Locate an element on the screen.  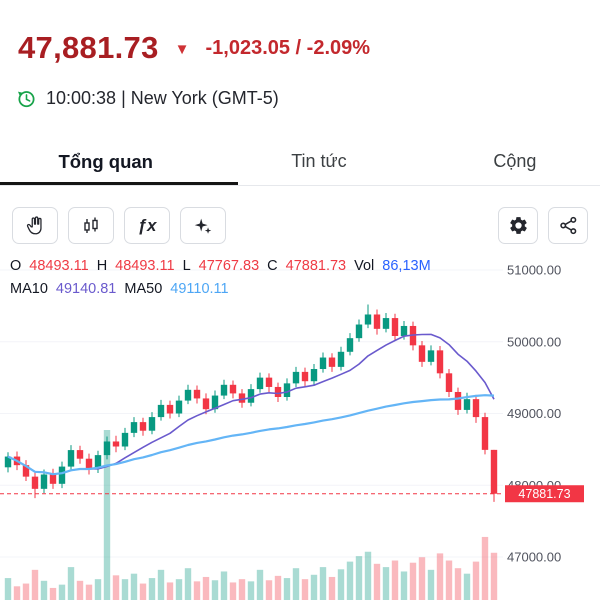
fx-icon: ƒx is located at coordinates (147, 225).